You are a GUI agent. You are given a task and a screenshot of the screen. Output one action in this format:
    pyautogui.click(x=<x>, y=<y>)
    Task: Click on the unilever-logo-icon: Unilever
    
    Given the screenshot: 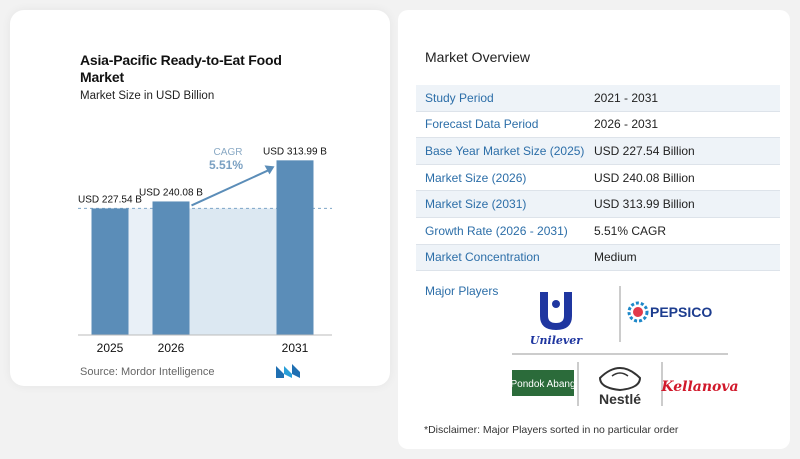 What is the action you would take?
    pyautogui.click(x=556, y=319)
    